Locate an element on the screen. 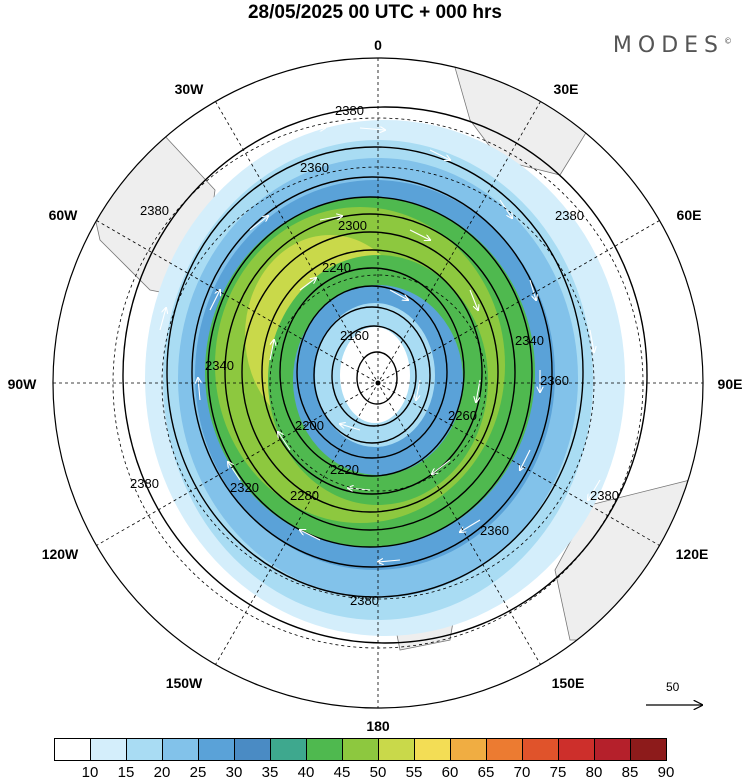  contour-label: 2240 is located at coordinates (336, 267).